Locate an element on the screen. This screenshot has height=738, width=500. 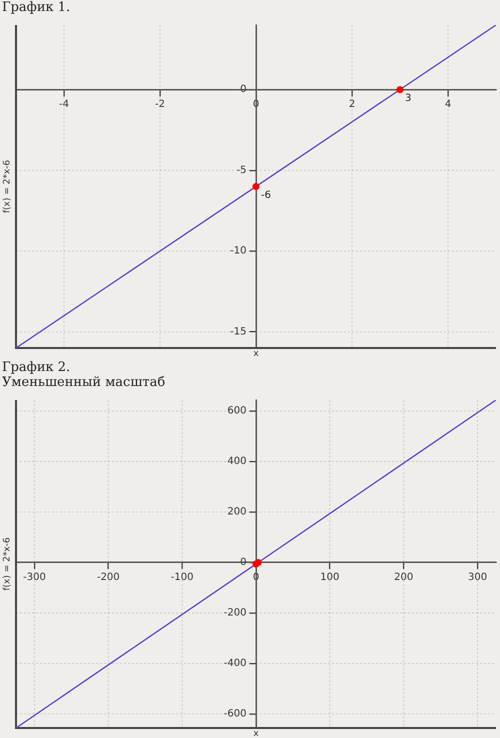
x-tick-label: -300 is located at coordinates (34, 578).